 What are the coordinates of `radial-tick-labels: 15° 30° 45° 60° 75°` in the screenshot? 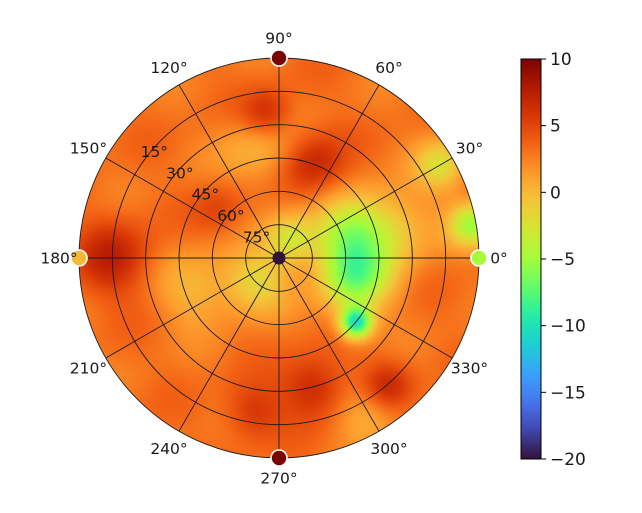 It's located at (206, 195).